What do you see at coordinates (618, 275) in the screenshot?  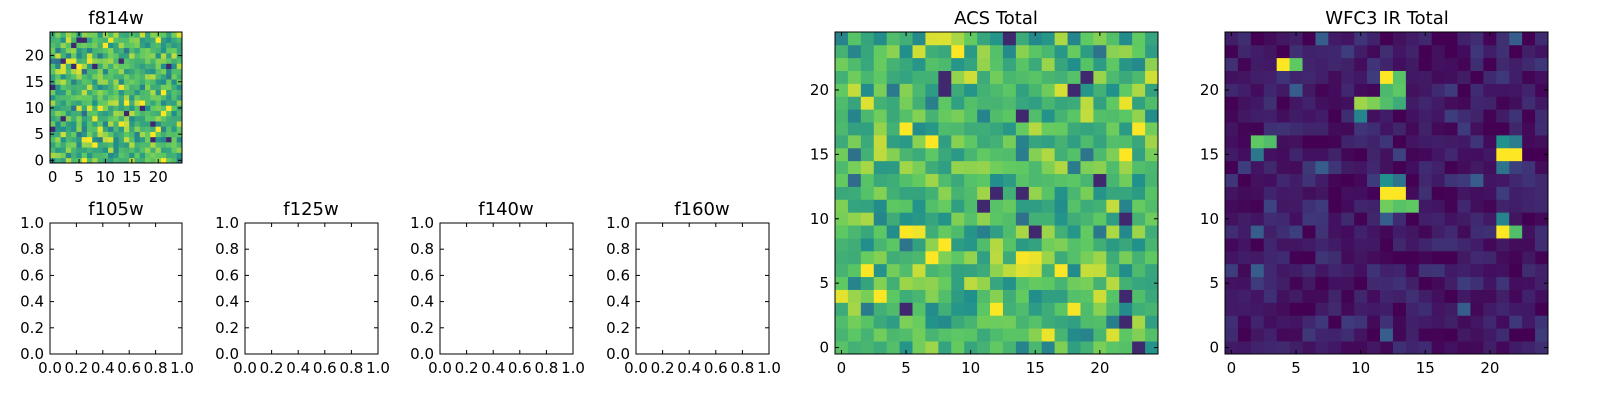 I see `y-tick-label: 0.6` at bounding box center [618, 275].